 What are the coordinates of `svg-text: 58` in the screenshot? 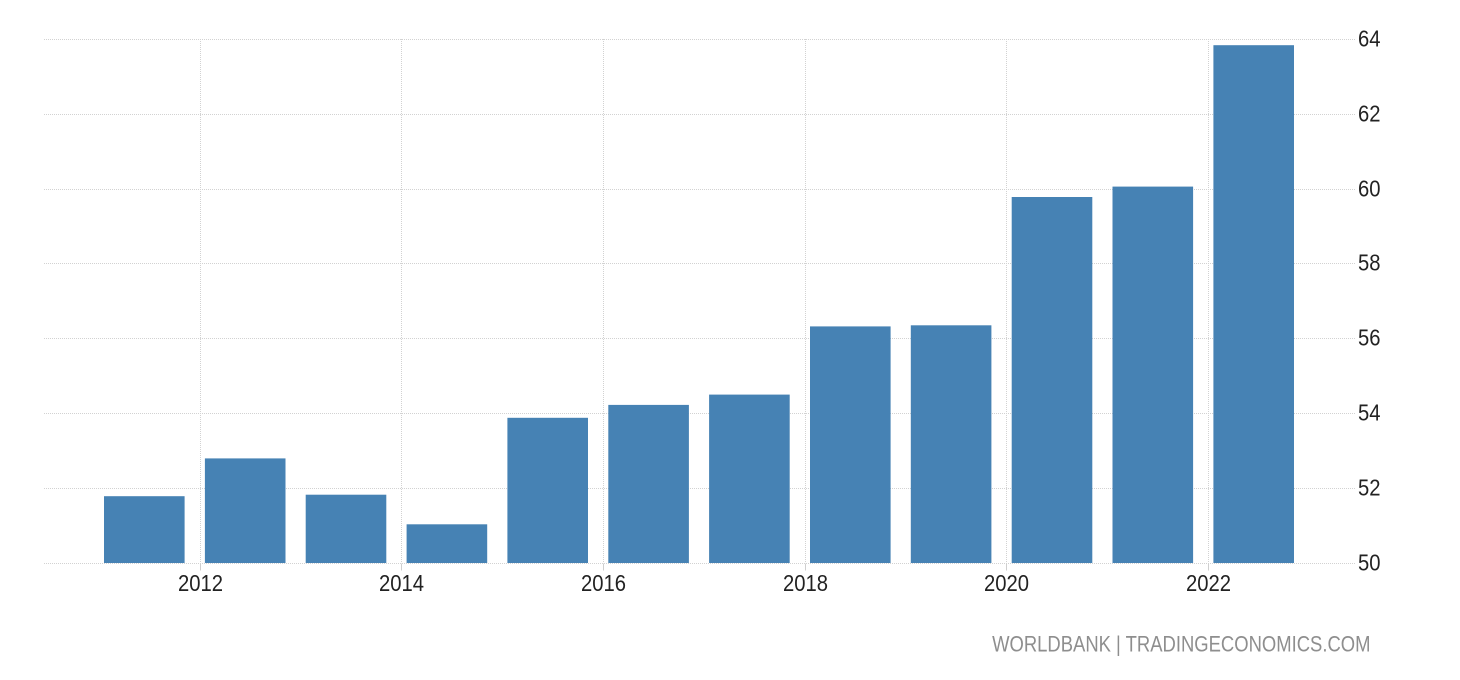 It's located at (1369, 262).